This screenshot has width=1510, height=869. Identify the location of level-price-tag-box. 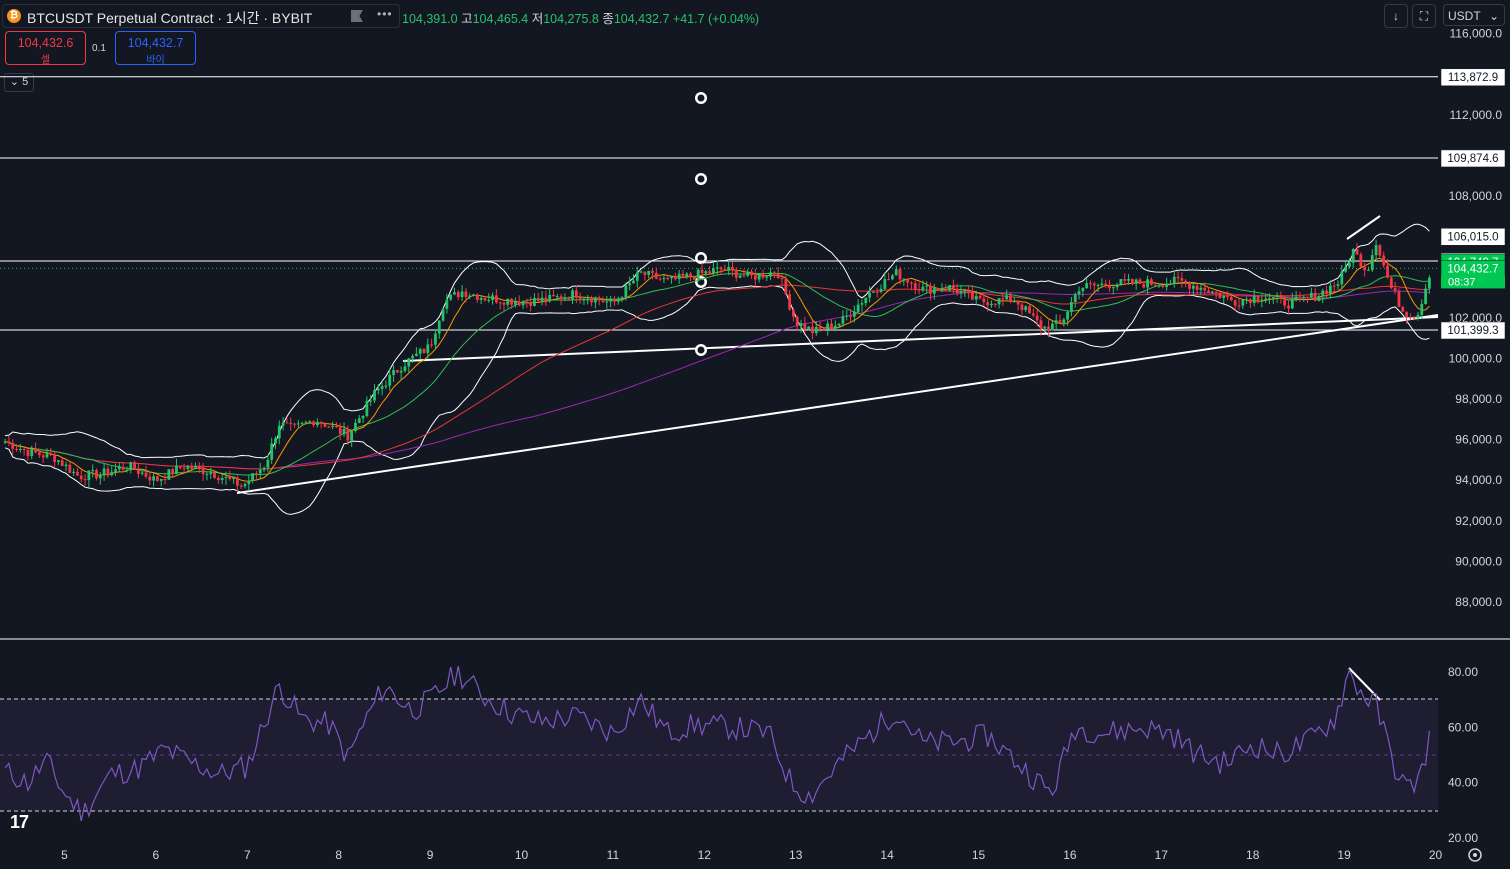
(1473, 158).